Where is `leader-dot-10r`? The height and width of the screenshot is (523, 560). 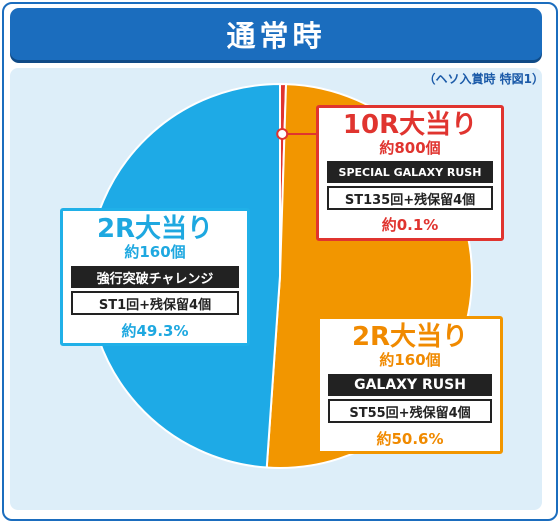 leader-dot-10r is located at coordinates (282, 133).